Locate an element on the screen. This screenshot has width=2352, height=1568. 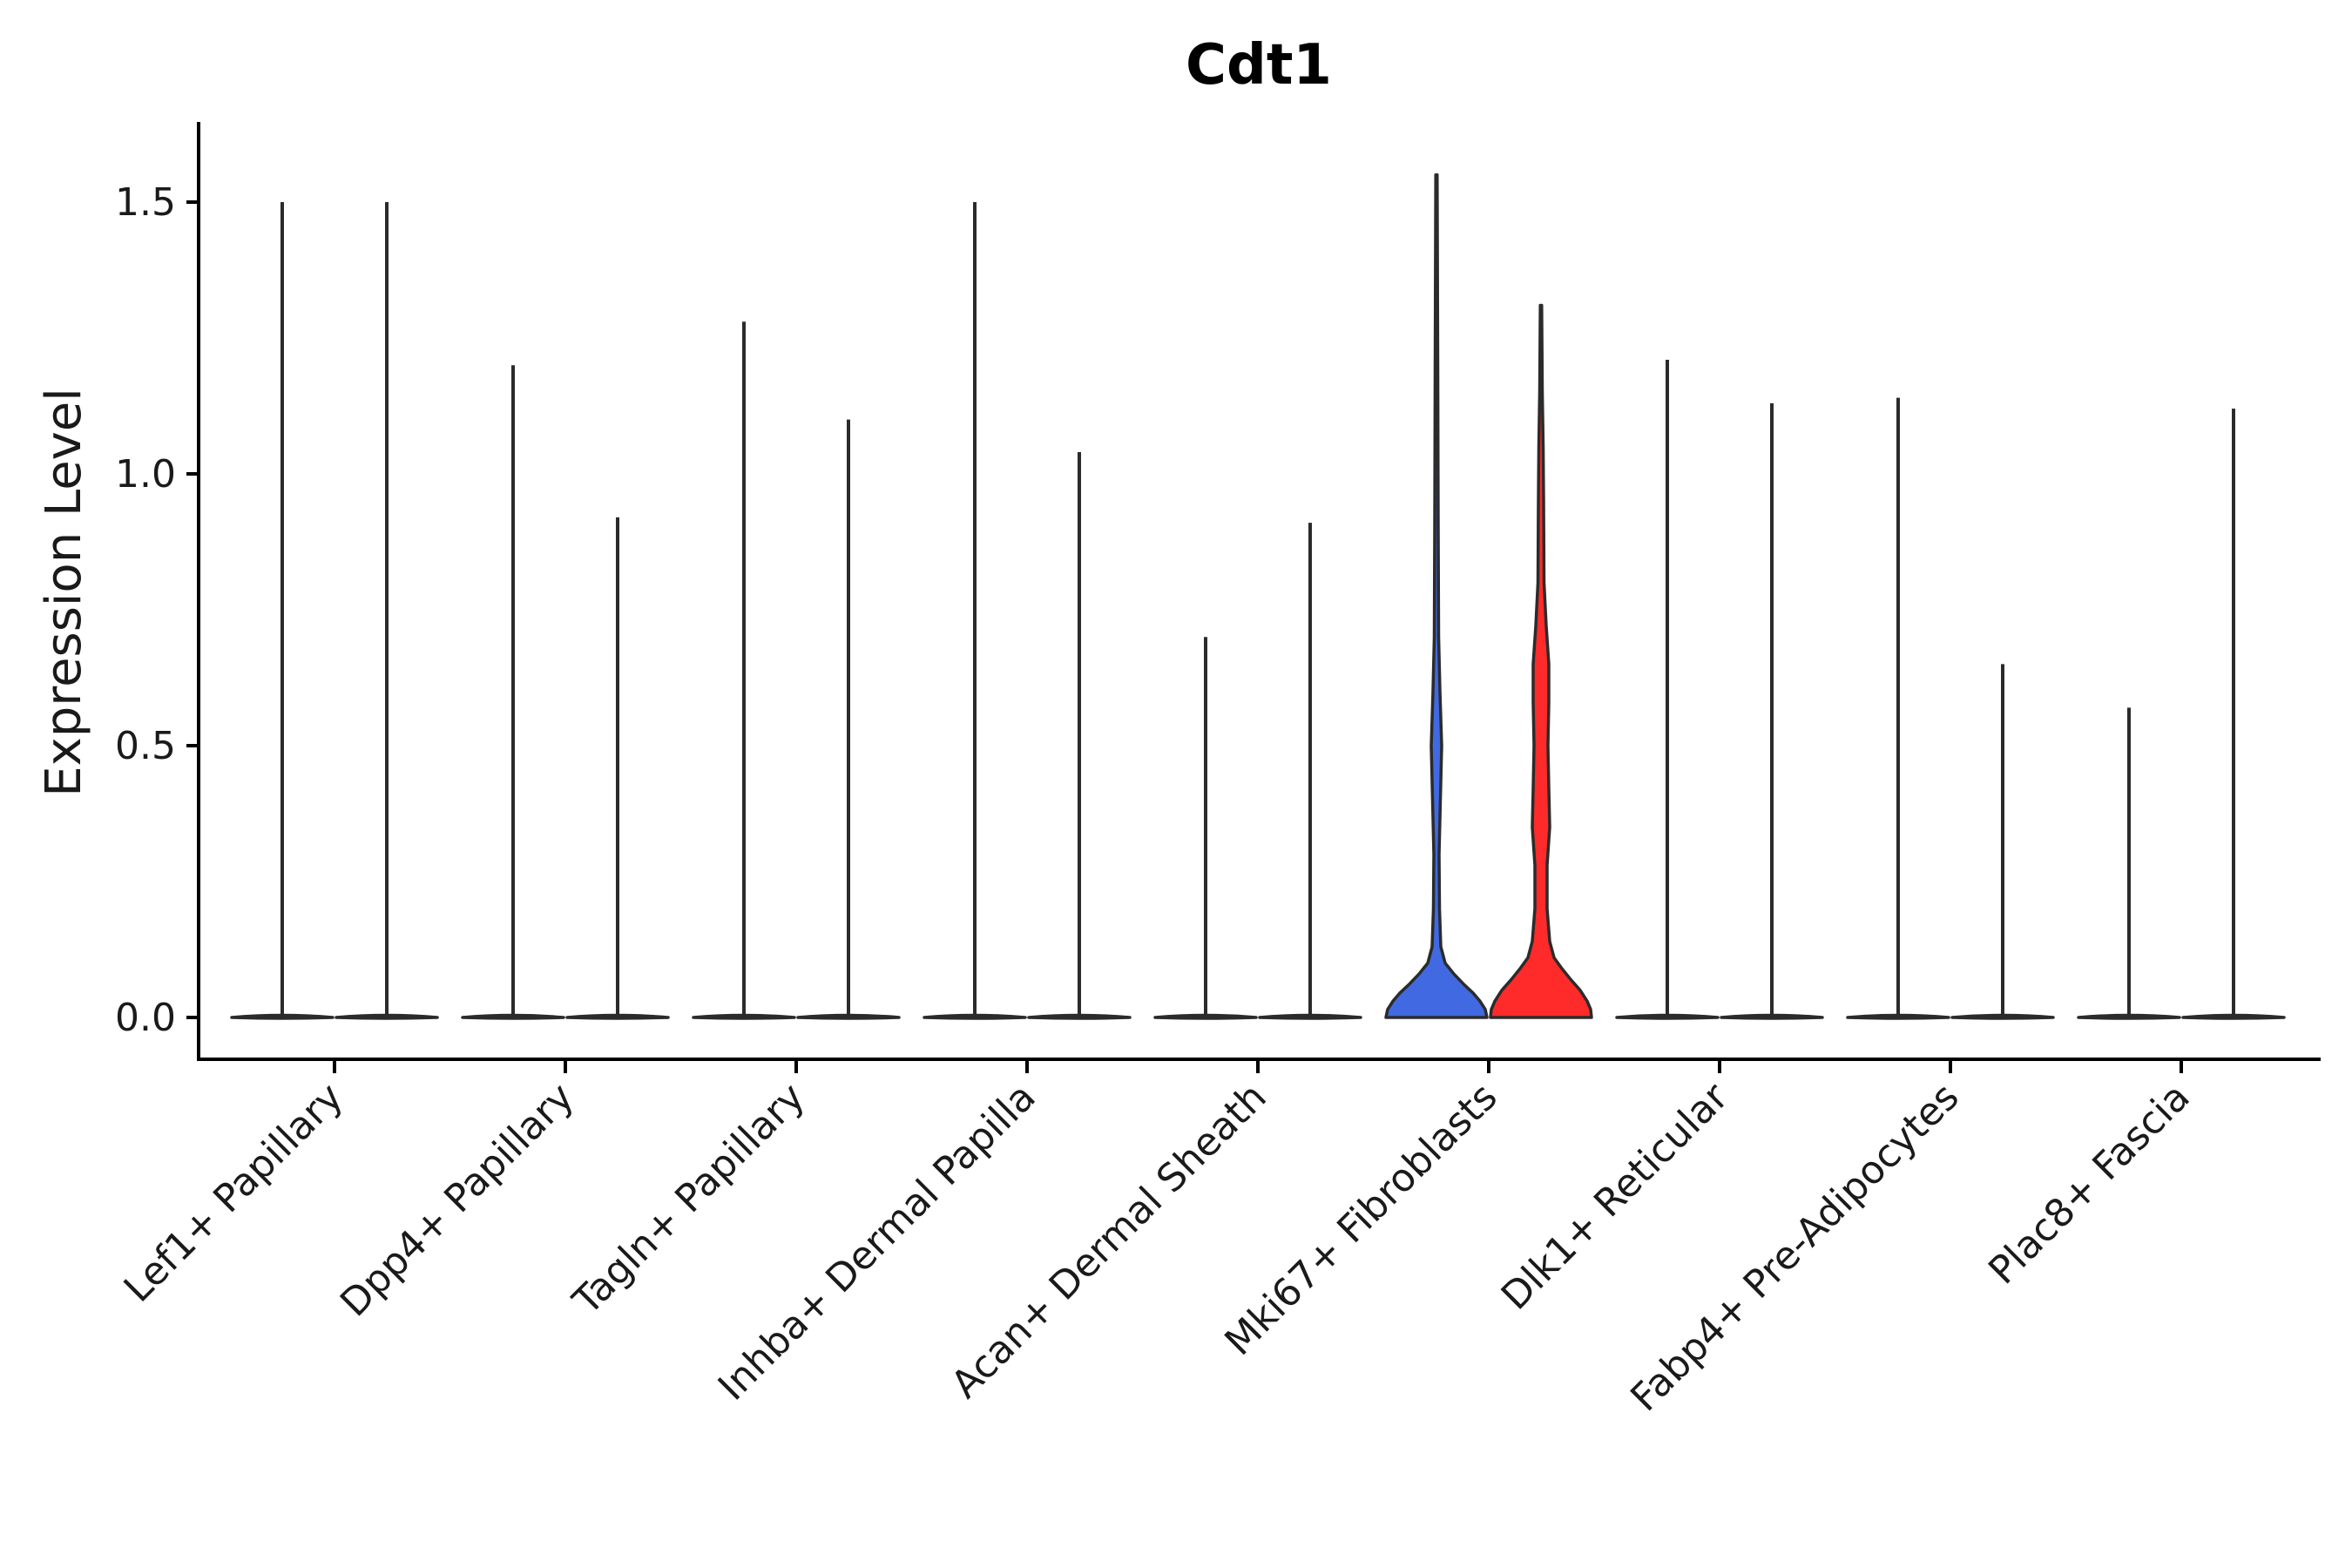
chart-title: Cdt1 is located at coordinates (1259, 66).